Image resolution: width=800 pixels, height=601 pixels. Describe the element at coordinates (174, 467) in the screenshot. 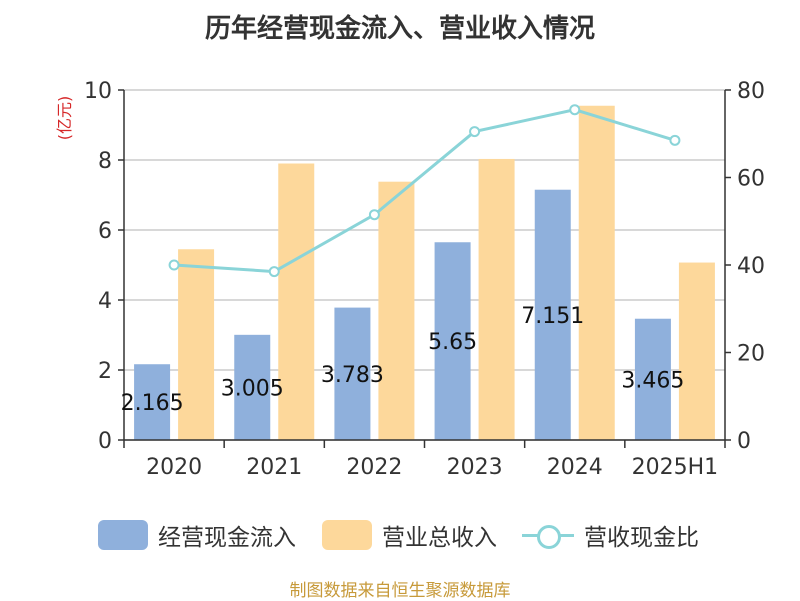

I see `x-tick-label: 2020` at that location.